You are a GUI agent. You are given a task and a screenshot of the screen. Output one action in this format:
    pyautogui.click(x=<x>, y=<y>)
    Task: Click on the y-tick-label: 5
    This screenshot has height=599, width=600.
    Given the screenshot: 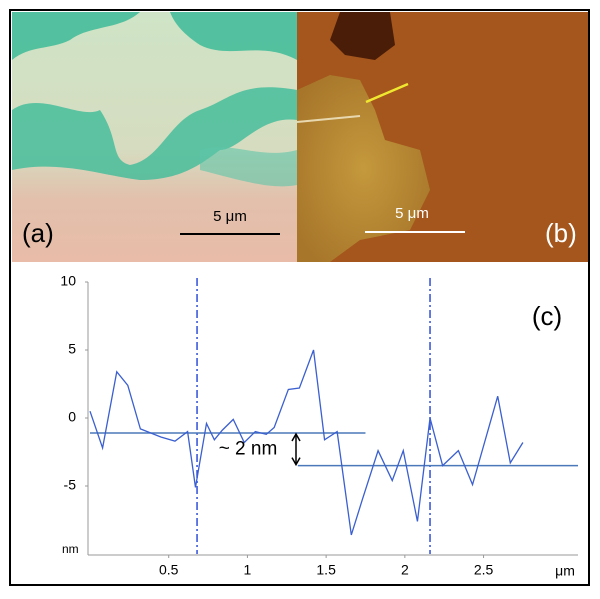 What is the action you would take?
    pyautogui.click(x=72, y=349)
    